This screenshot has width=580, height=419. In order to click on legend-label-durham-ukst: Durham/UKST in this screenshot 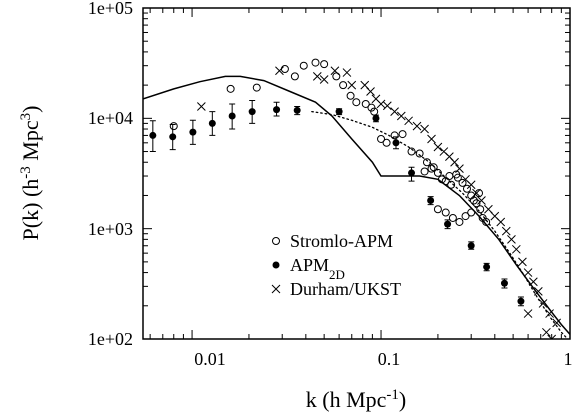, I will do `click(345, 289)`.